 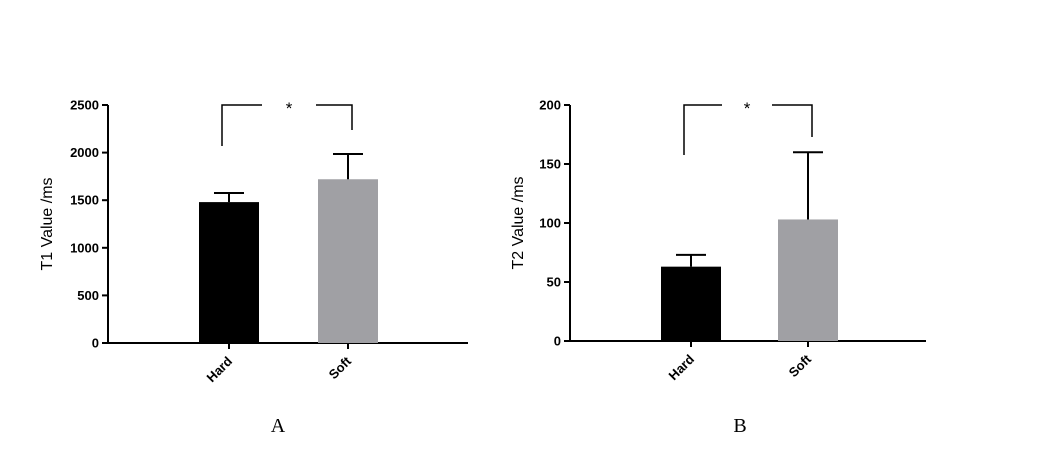 I want to click on y-axis-title: T2 Value /ms, so click(x=518, y=222).